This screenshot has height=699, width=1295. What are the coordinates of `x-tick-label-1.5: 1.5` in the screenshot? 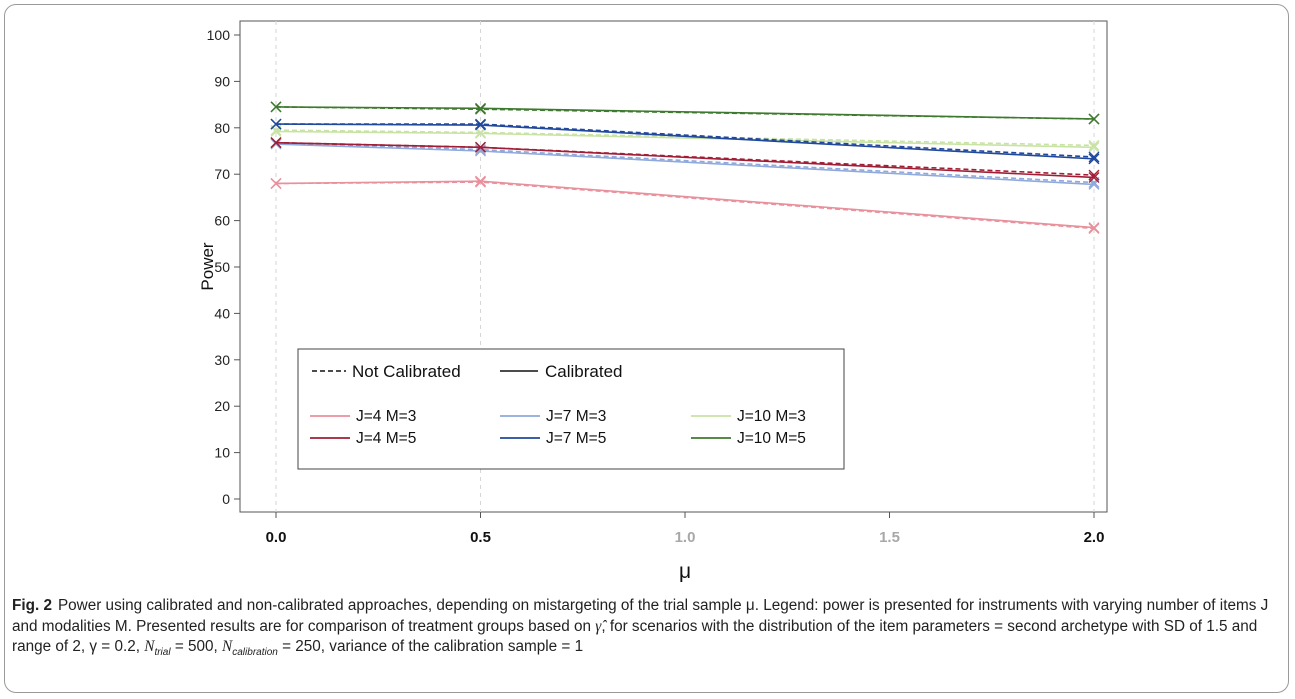 It's located at (889, 537).